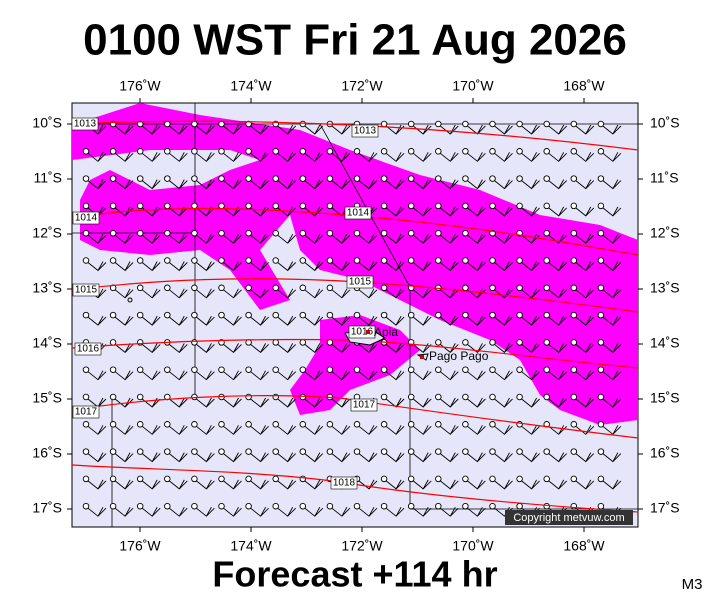  Describe the element at coordinates (665, 123) in the screenshot. I see `lat-label: 10˚S` at that location.